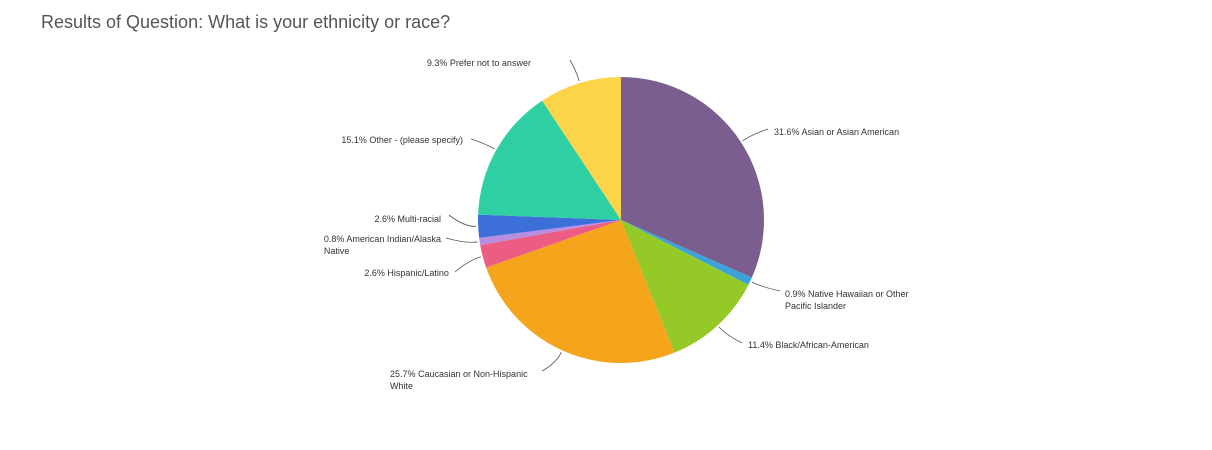  I want to click on slice-label-4: 25.7% Caucasian or Non-Hispanic White, so click(459, 380).